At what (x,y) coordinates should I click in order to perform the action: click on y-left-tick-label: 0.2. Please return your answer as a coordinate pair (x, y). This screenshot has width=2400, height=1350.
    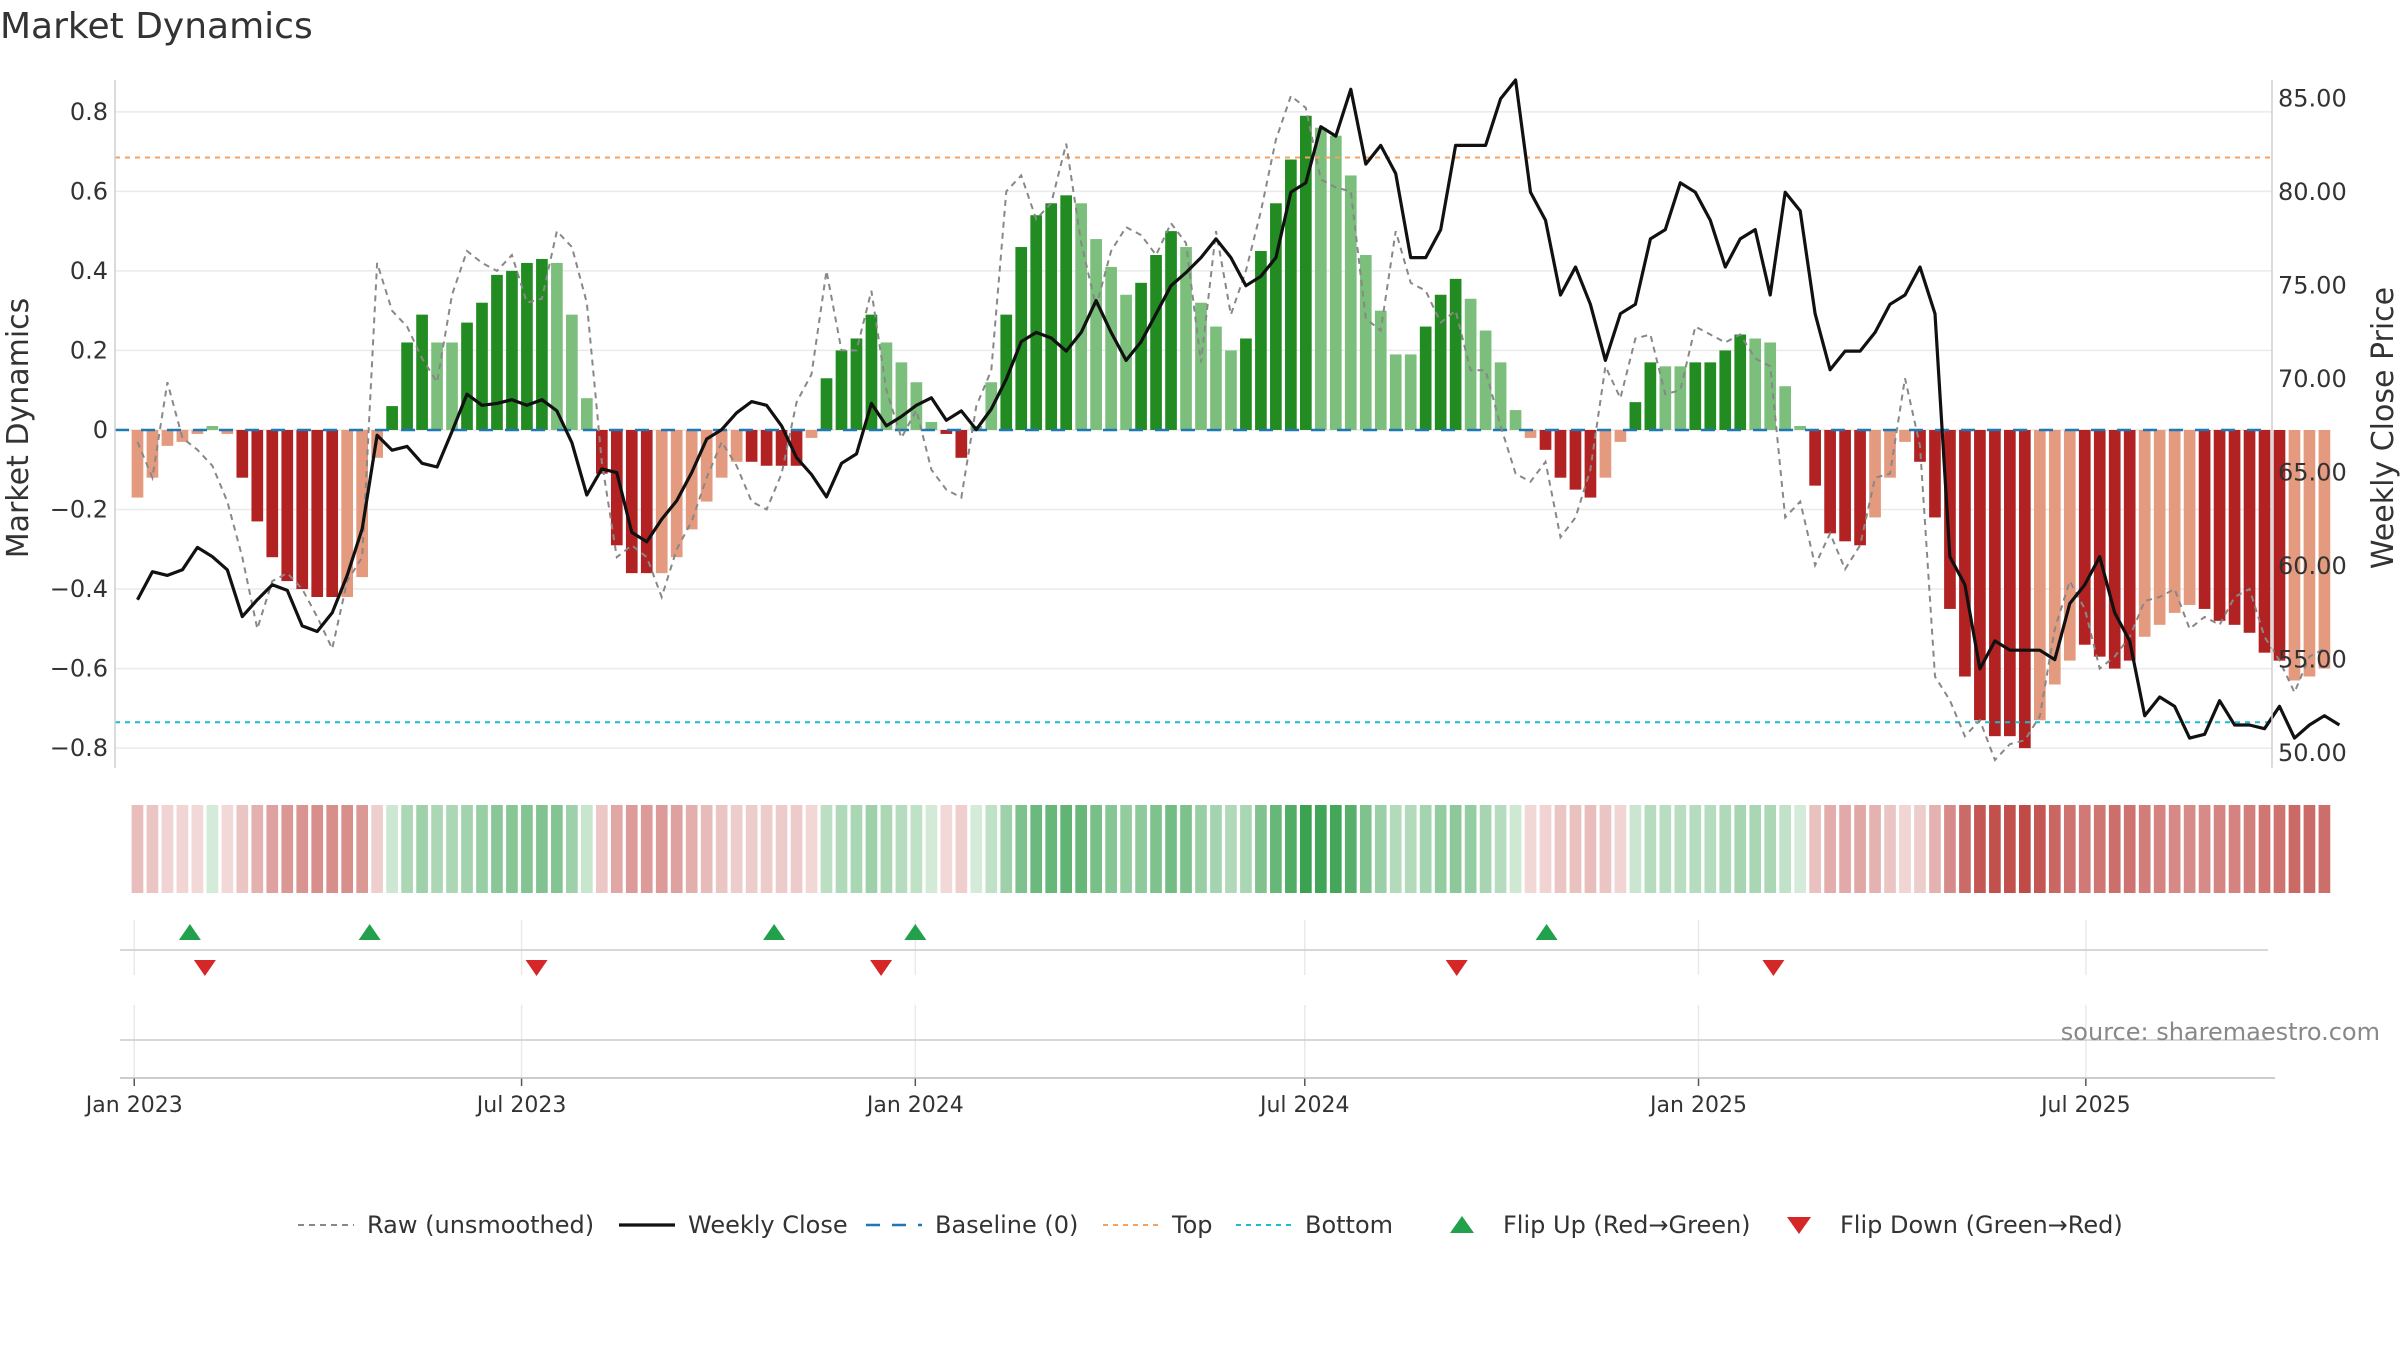
    Looking at the image, I should click on (89, 350).